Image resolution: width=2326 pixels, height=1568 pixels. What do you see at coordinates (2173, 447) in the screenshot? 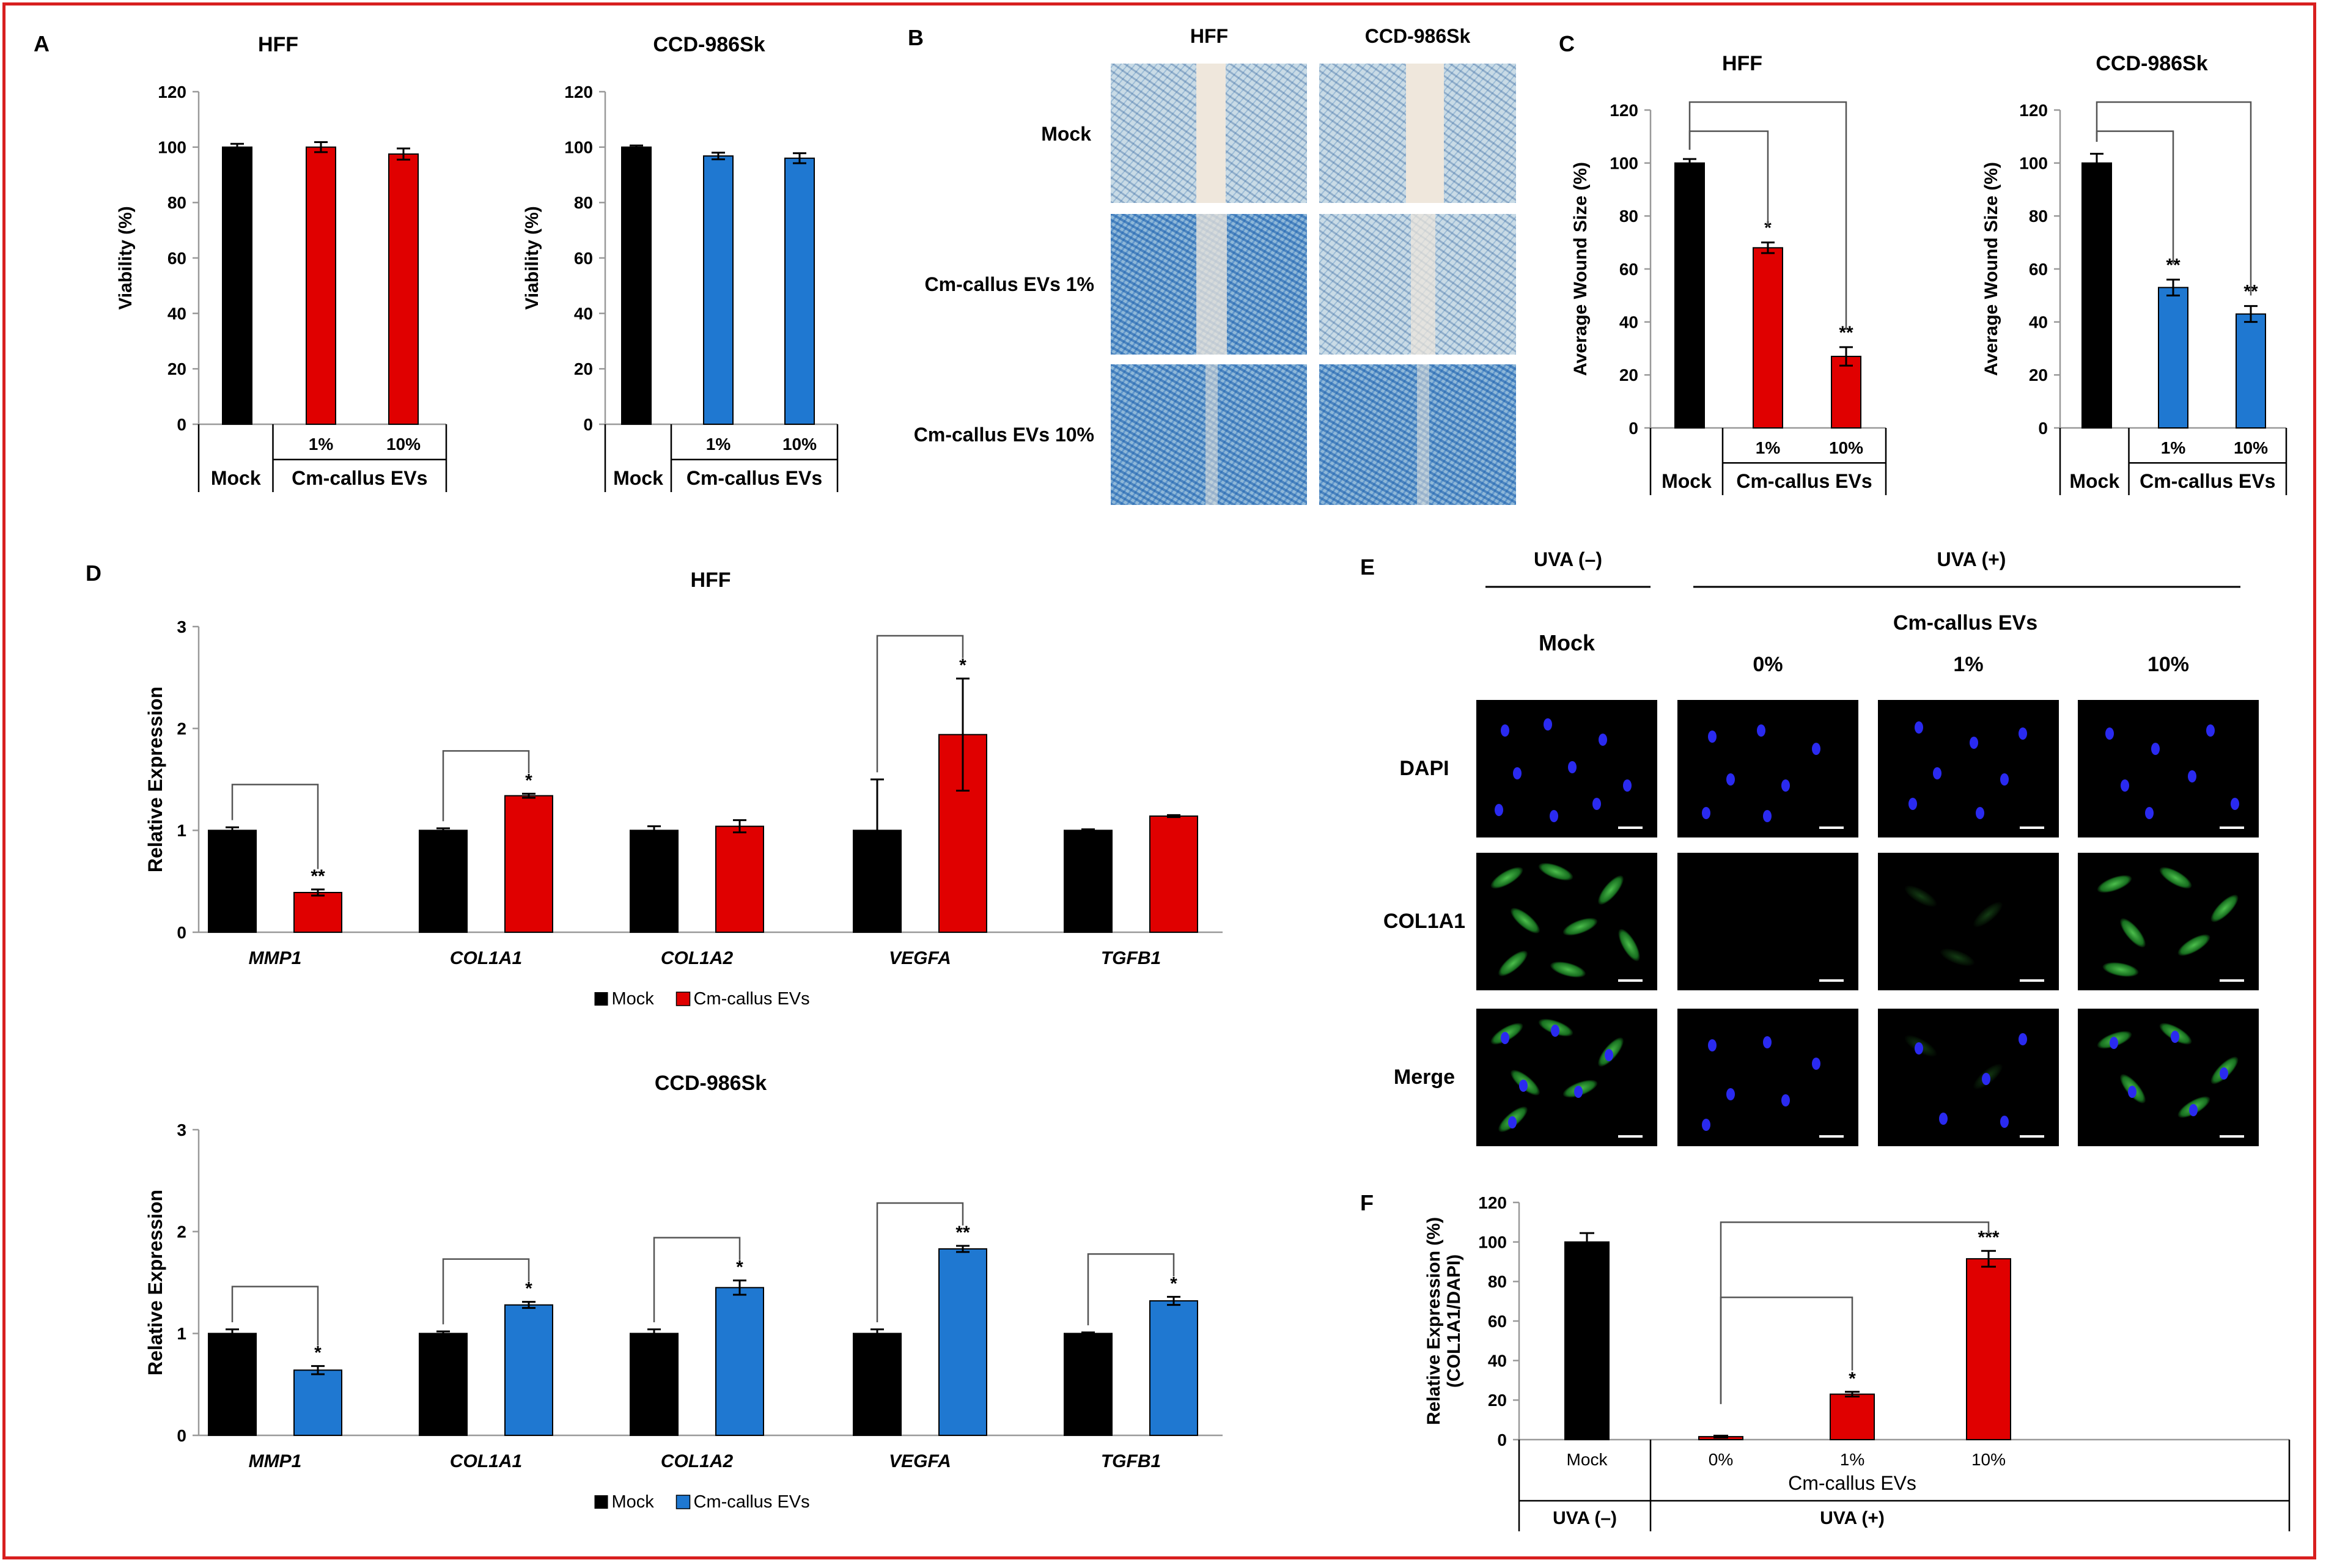
I see `chart-c-ccd-cat-1: 1%` at bounding box center [2173, 447].